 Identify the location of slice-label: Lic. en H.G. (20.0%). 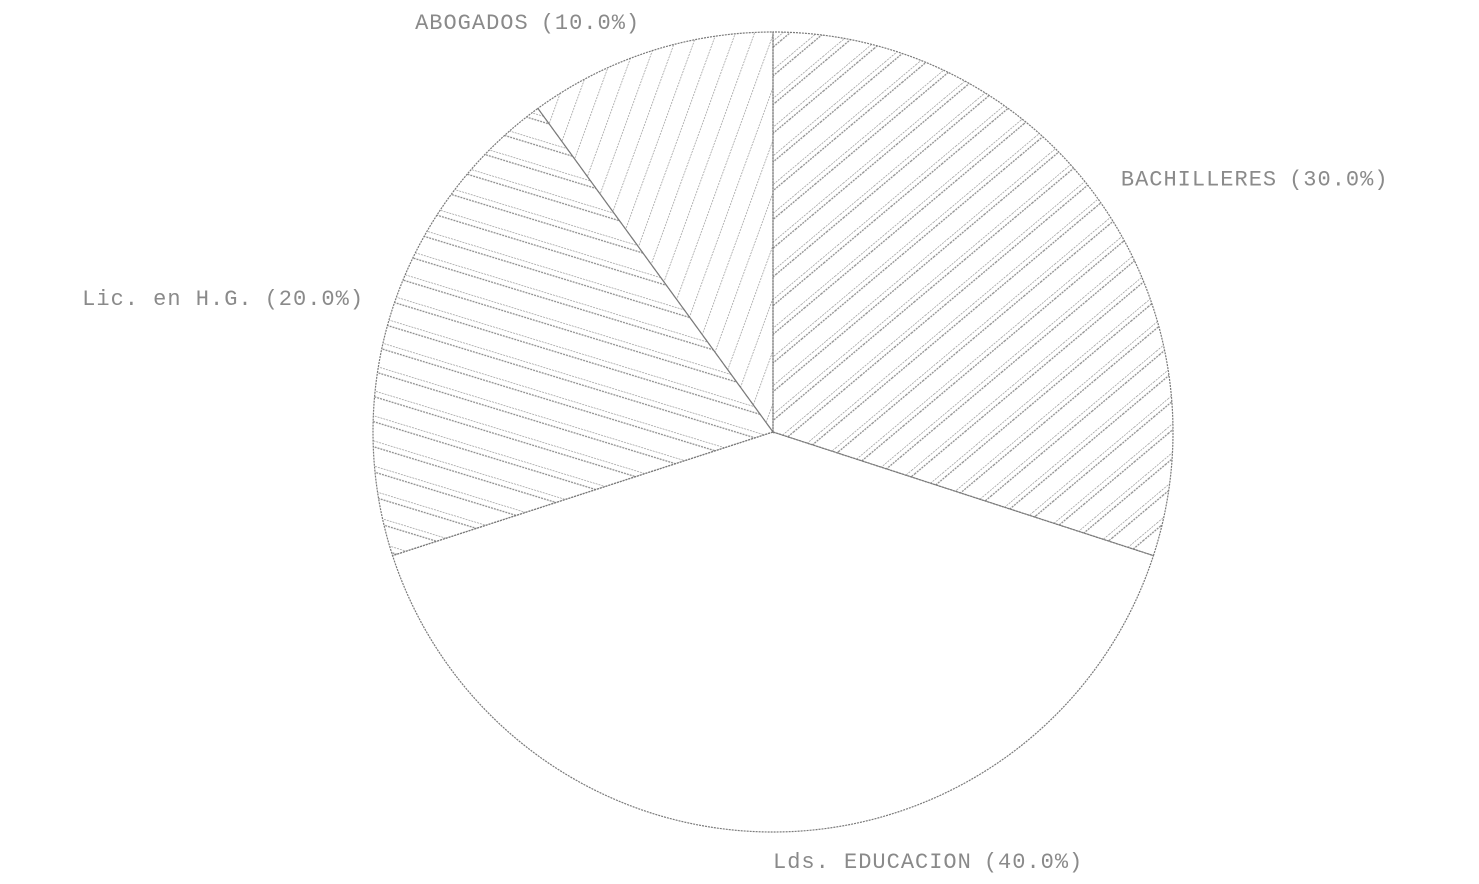
(223, 299).